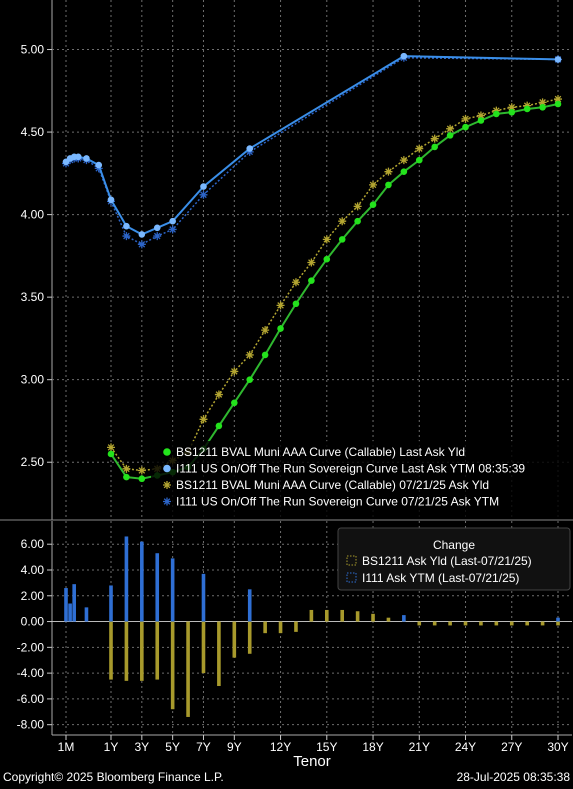 The height and width of the screenshot is (789, 573). What do you see at coordinates (31, 673) in the screenshot?
I see `y-tick-label: -4.00` at bounding box center [31, 673].